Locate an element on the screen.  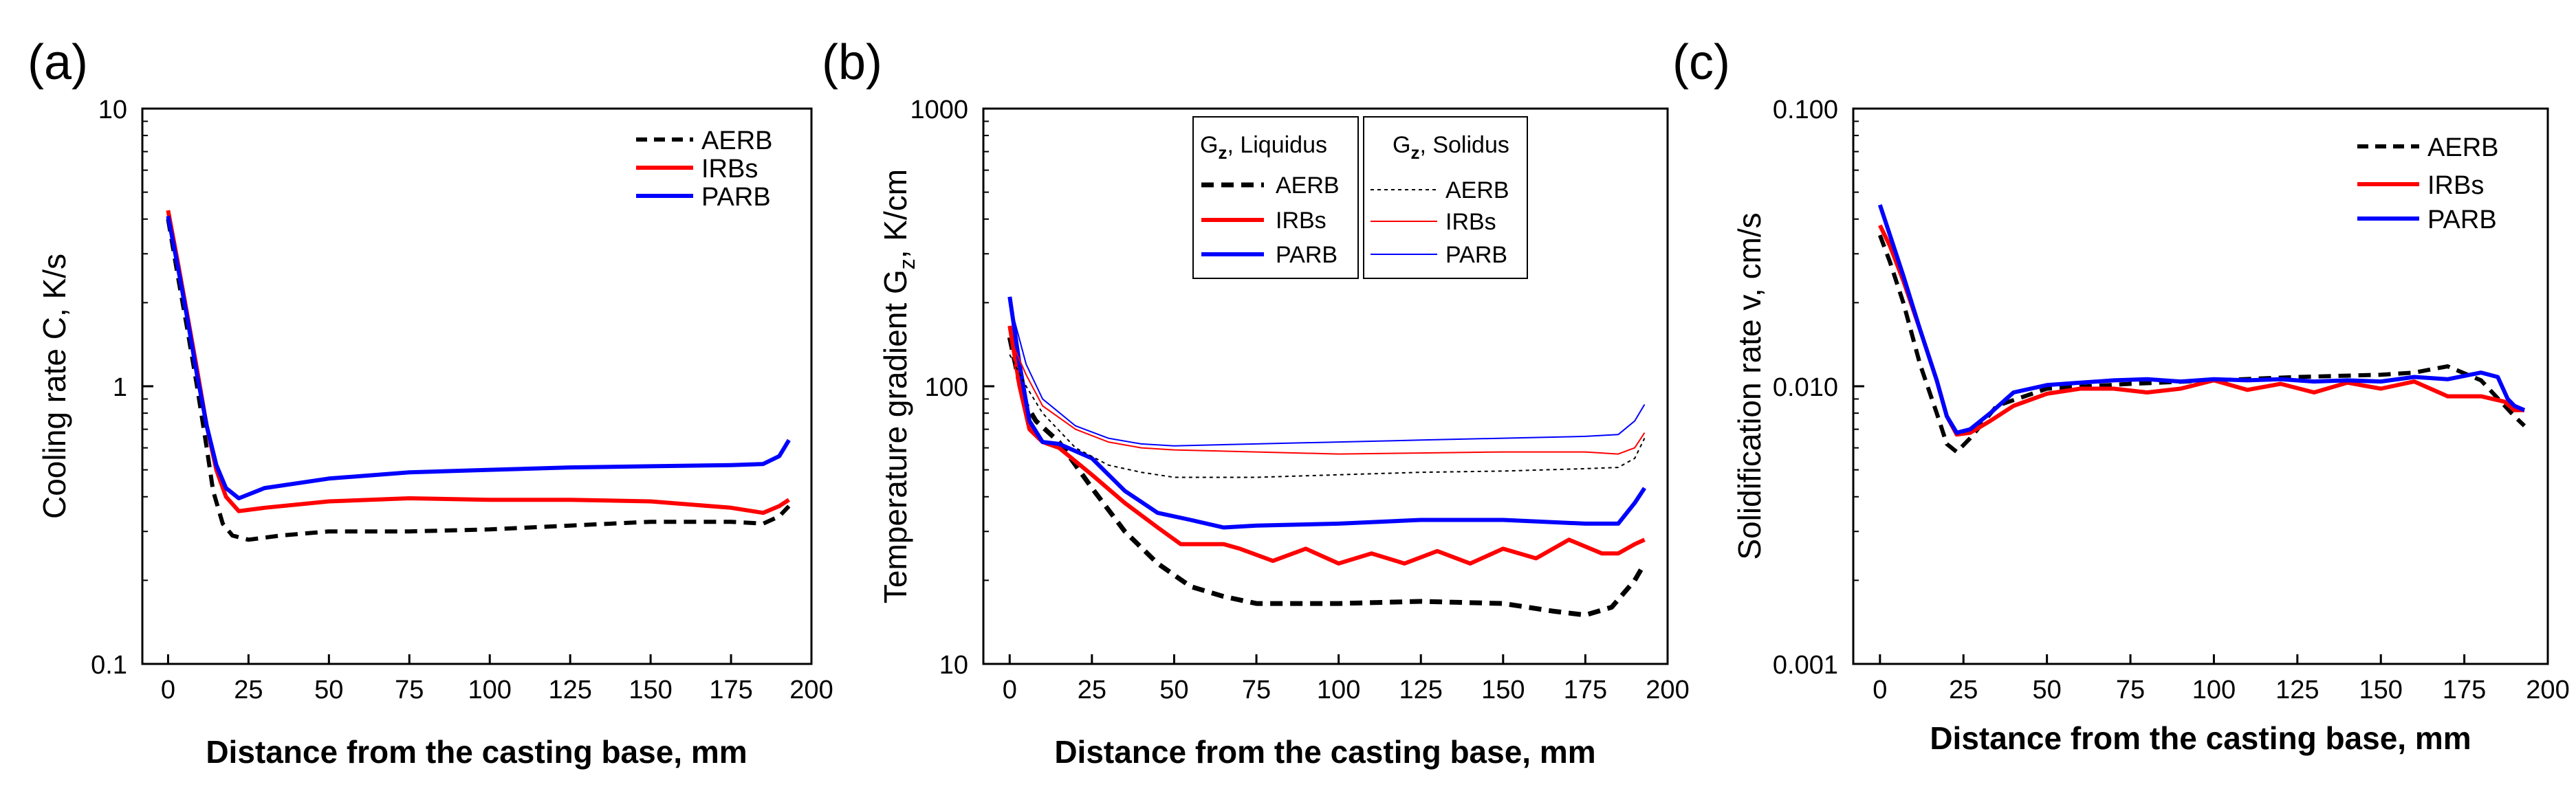
panel-b-legend-liquidus-box is located at coordinates (1275, 197).